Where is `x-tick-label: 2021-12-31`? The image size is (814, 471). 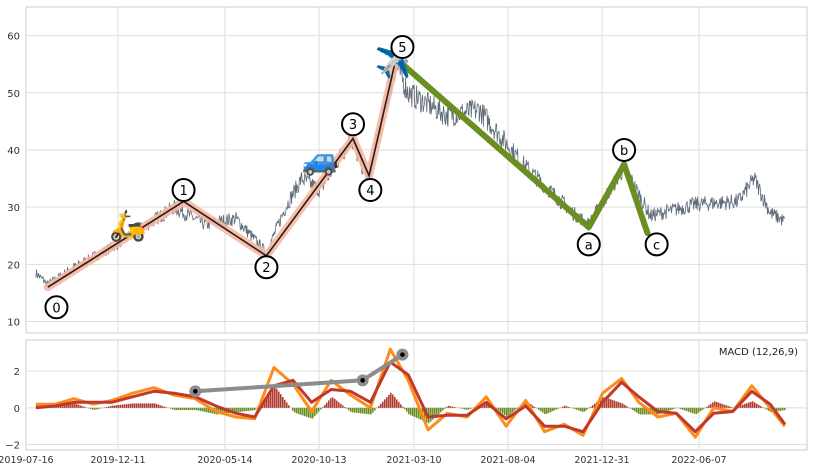
x-tick-label: 2021-12-31 is located at coordinates (601, 460).